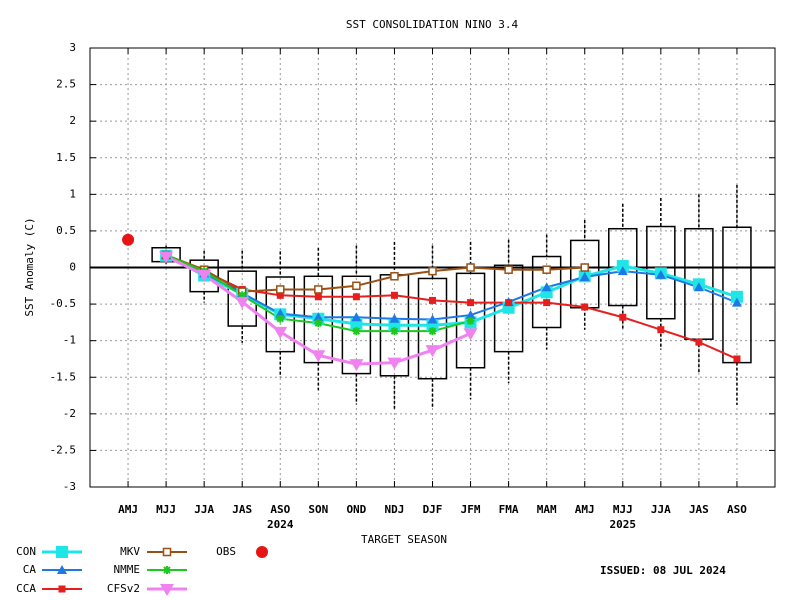 The width and height of the screenshot is (800, 600). What do you see at coordinates (404, 539) in the screenshot?
I see `x-axis-label: TARGET SEASON` at bounding box center [404, 539].